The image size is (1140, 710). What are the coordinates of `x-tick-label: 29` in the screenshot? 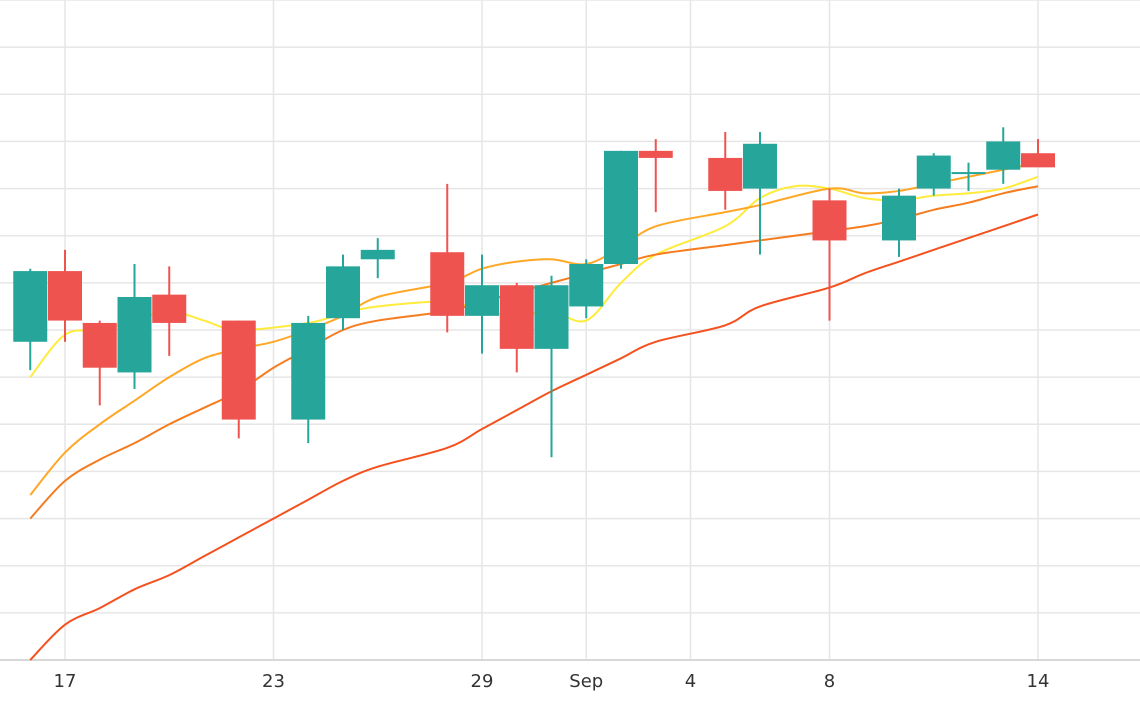 It's located at (482, 681).